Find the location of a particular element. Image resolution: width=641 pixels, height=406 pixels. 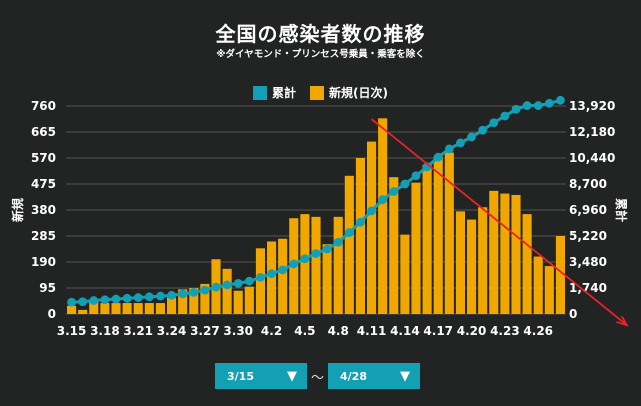

y-right-tick-label: 8,700 is located at coordinates (588, 184).